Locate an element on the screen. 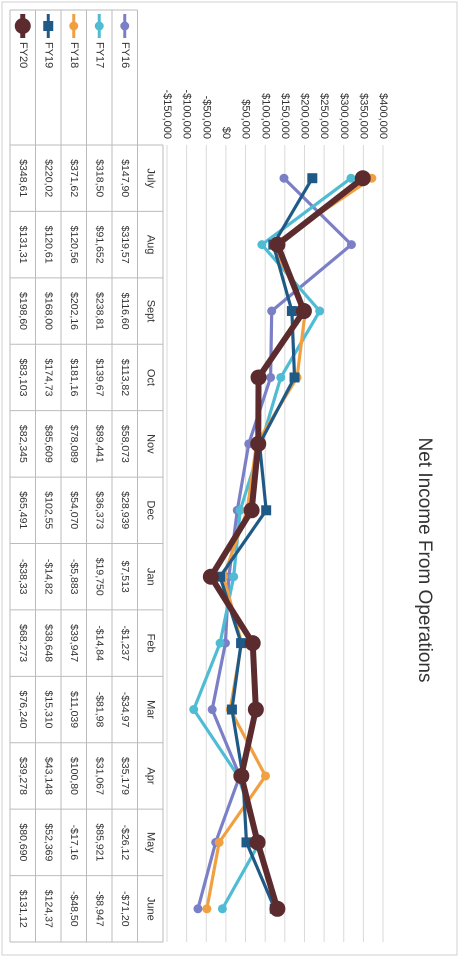 This screenshot has width=459, height=957. chart-title: Net Income From Operations is located at coordinates (424, 560).